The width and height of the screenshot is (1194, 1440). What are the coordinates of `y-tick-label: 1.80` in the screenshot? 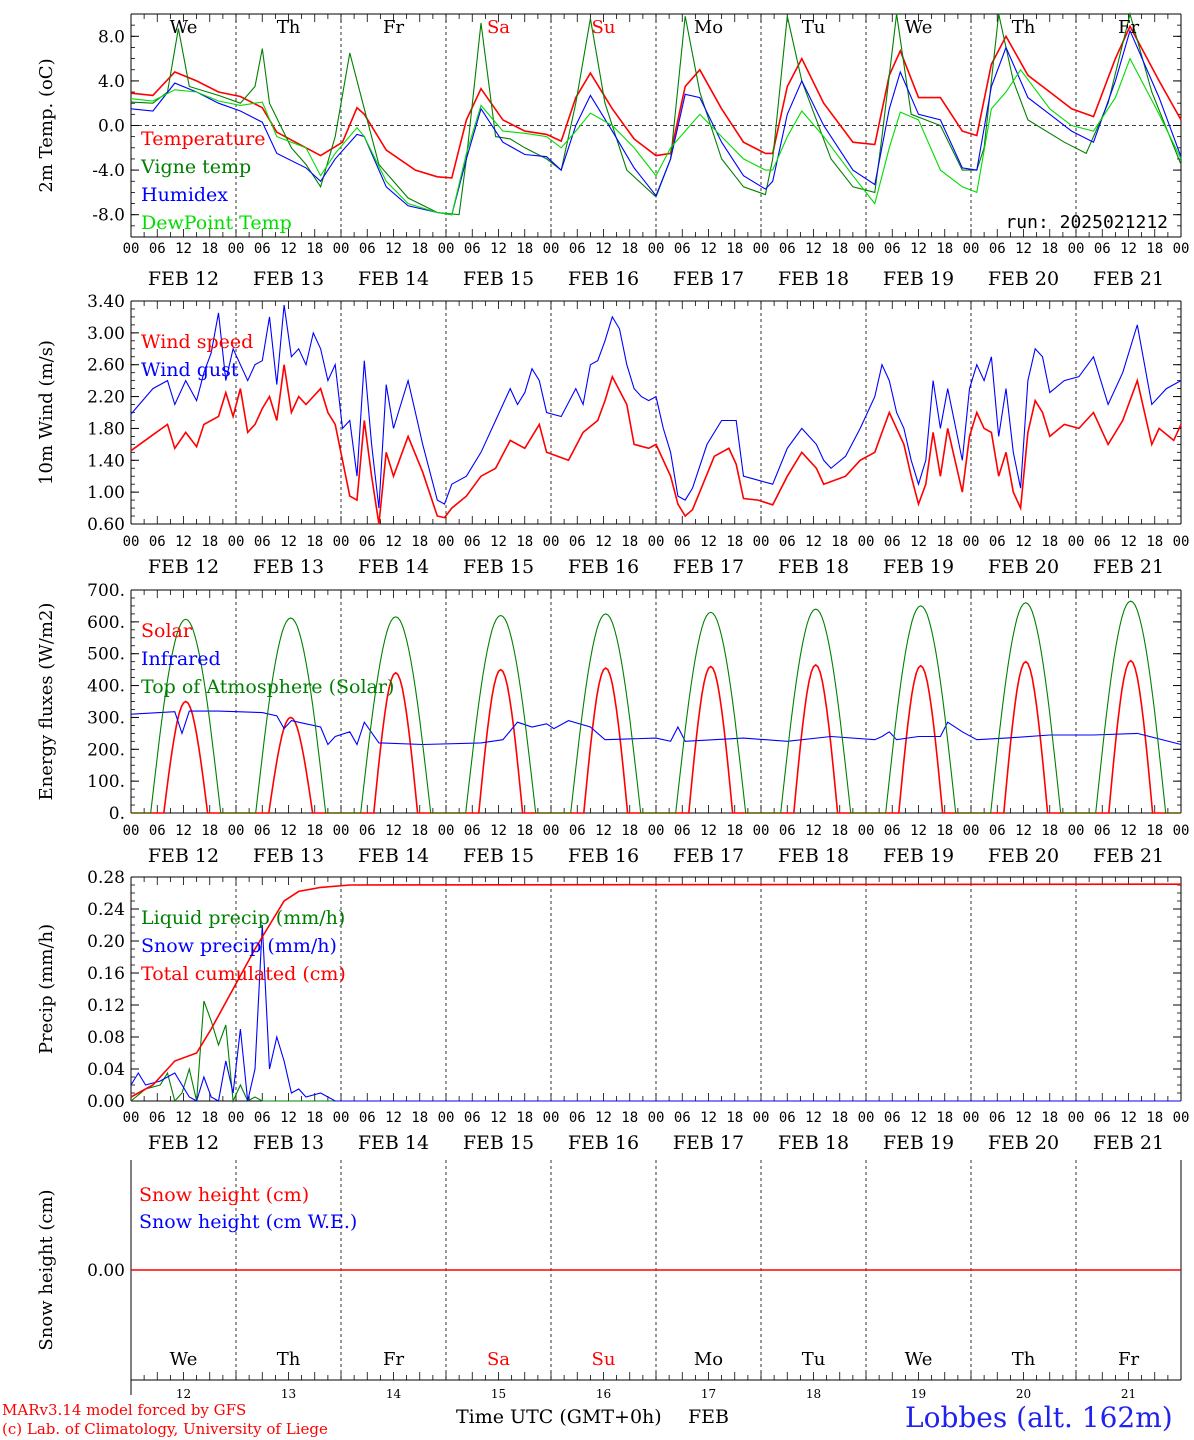 It's located at (106, 429).